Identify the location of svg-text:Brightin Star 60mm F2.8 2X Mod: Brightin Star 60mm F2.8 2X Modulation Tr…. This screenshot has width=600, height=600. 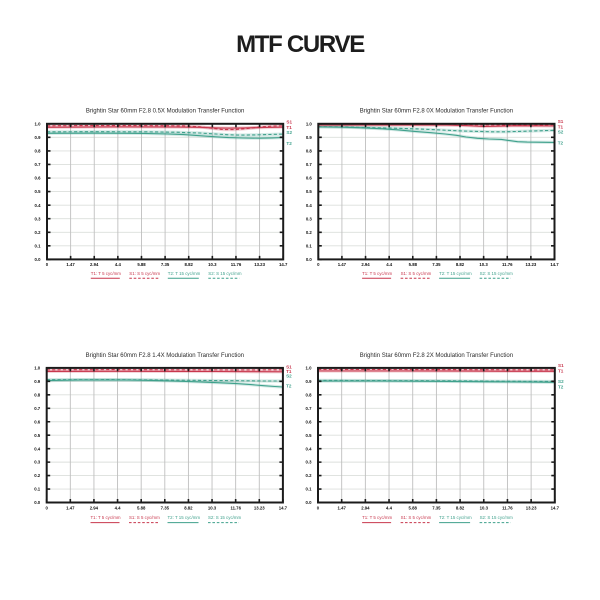
(436, 356).